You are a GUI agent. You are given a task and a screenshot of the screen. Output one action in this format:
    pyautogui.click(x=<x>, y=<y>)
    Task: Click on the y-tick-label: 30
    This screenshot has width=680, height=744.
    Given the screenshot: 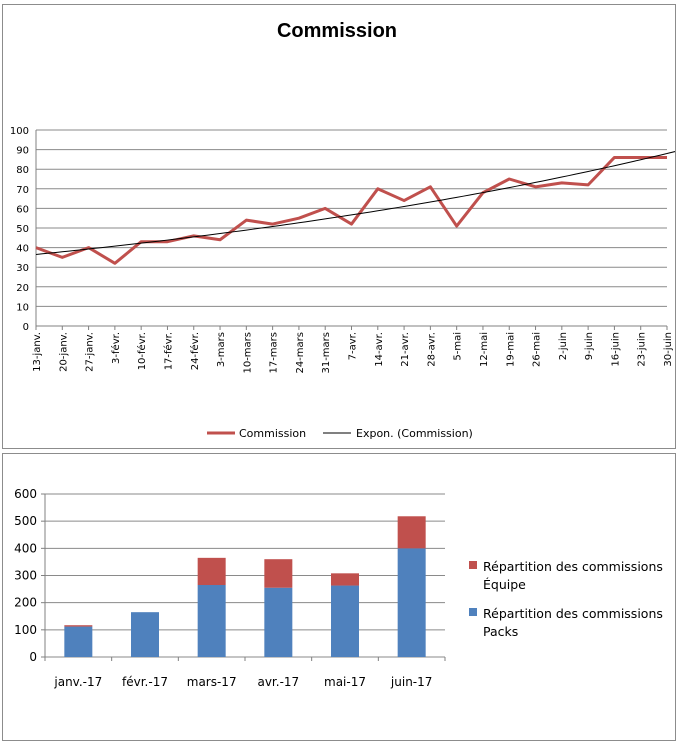 What is the action you would take?
    pyautogui.click(x=22, y=268)
    